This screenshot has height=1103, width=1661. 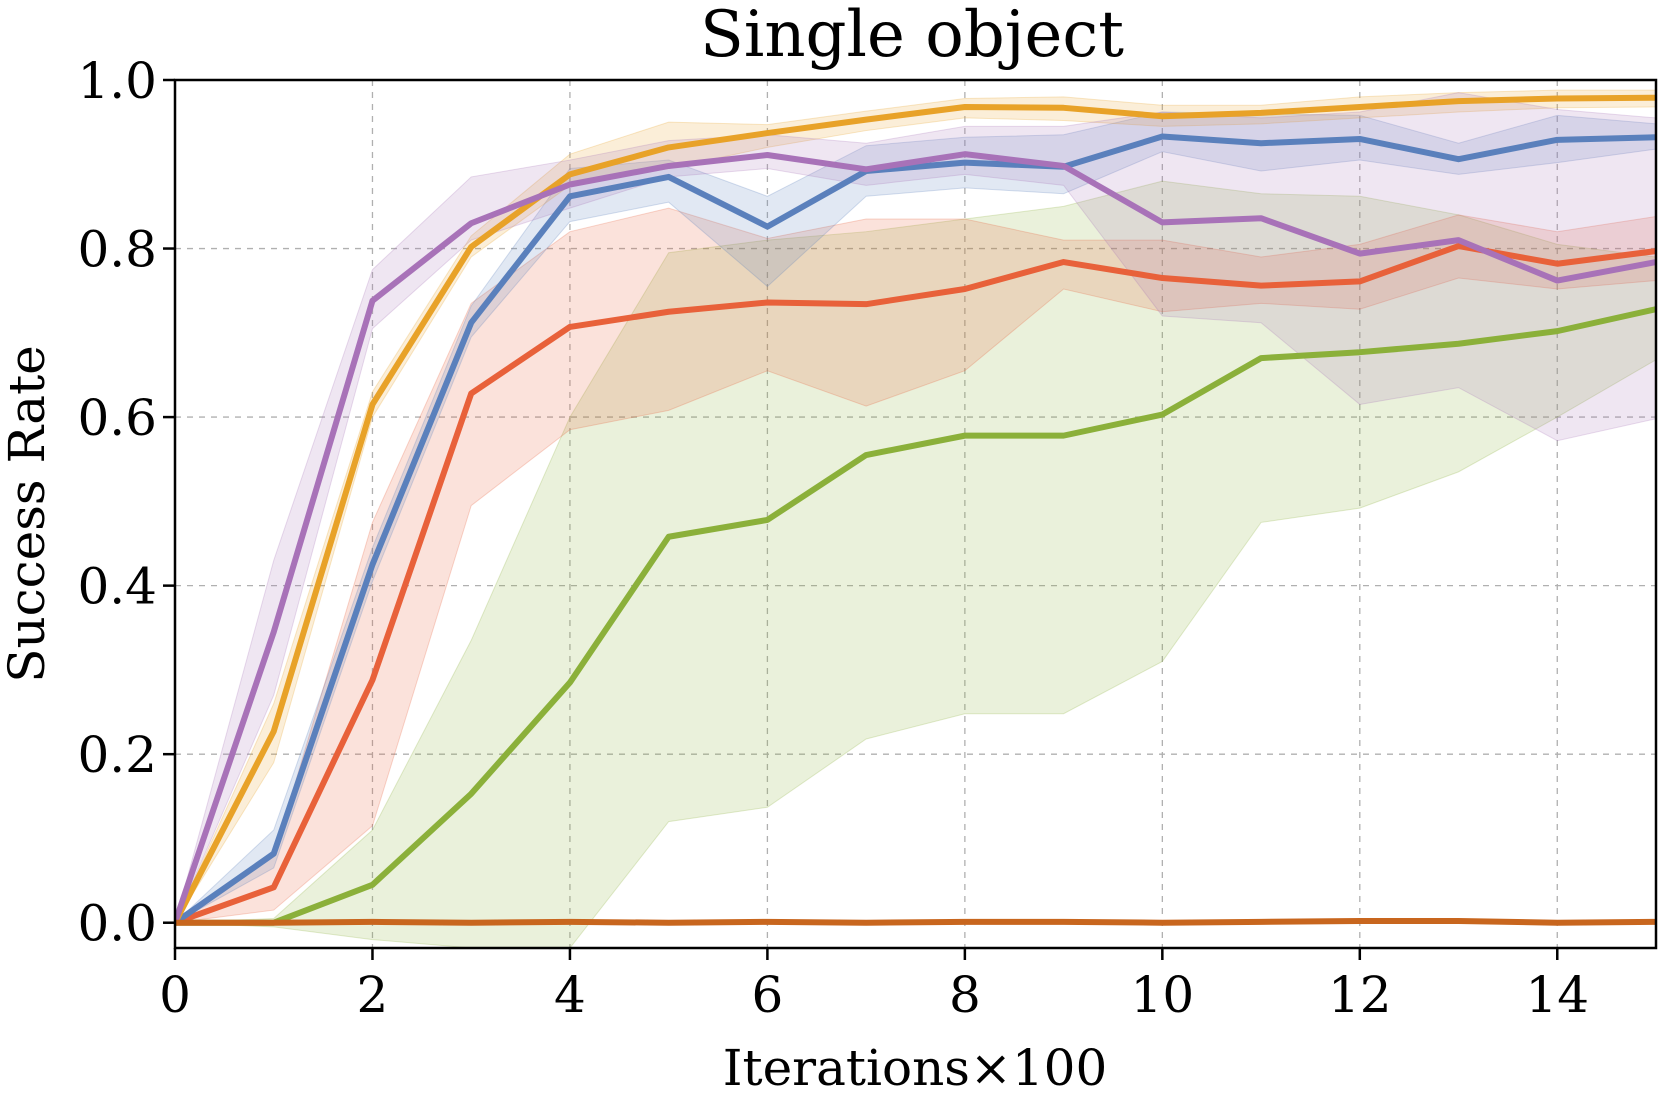 I want to click on x-tick-label: 4, so click(x=570, y=995).